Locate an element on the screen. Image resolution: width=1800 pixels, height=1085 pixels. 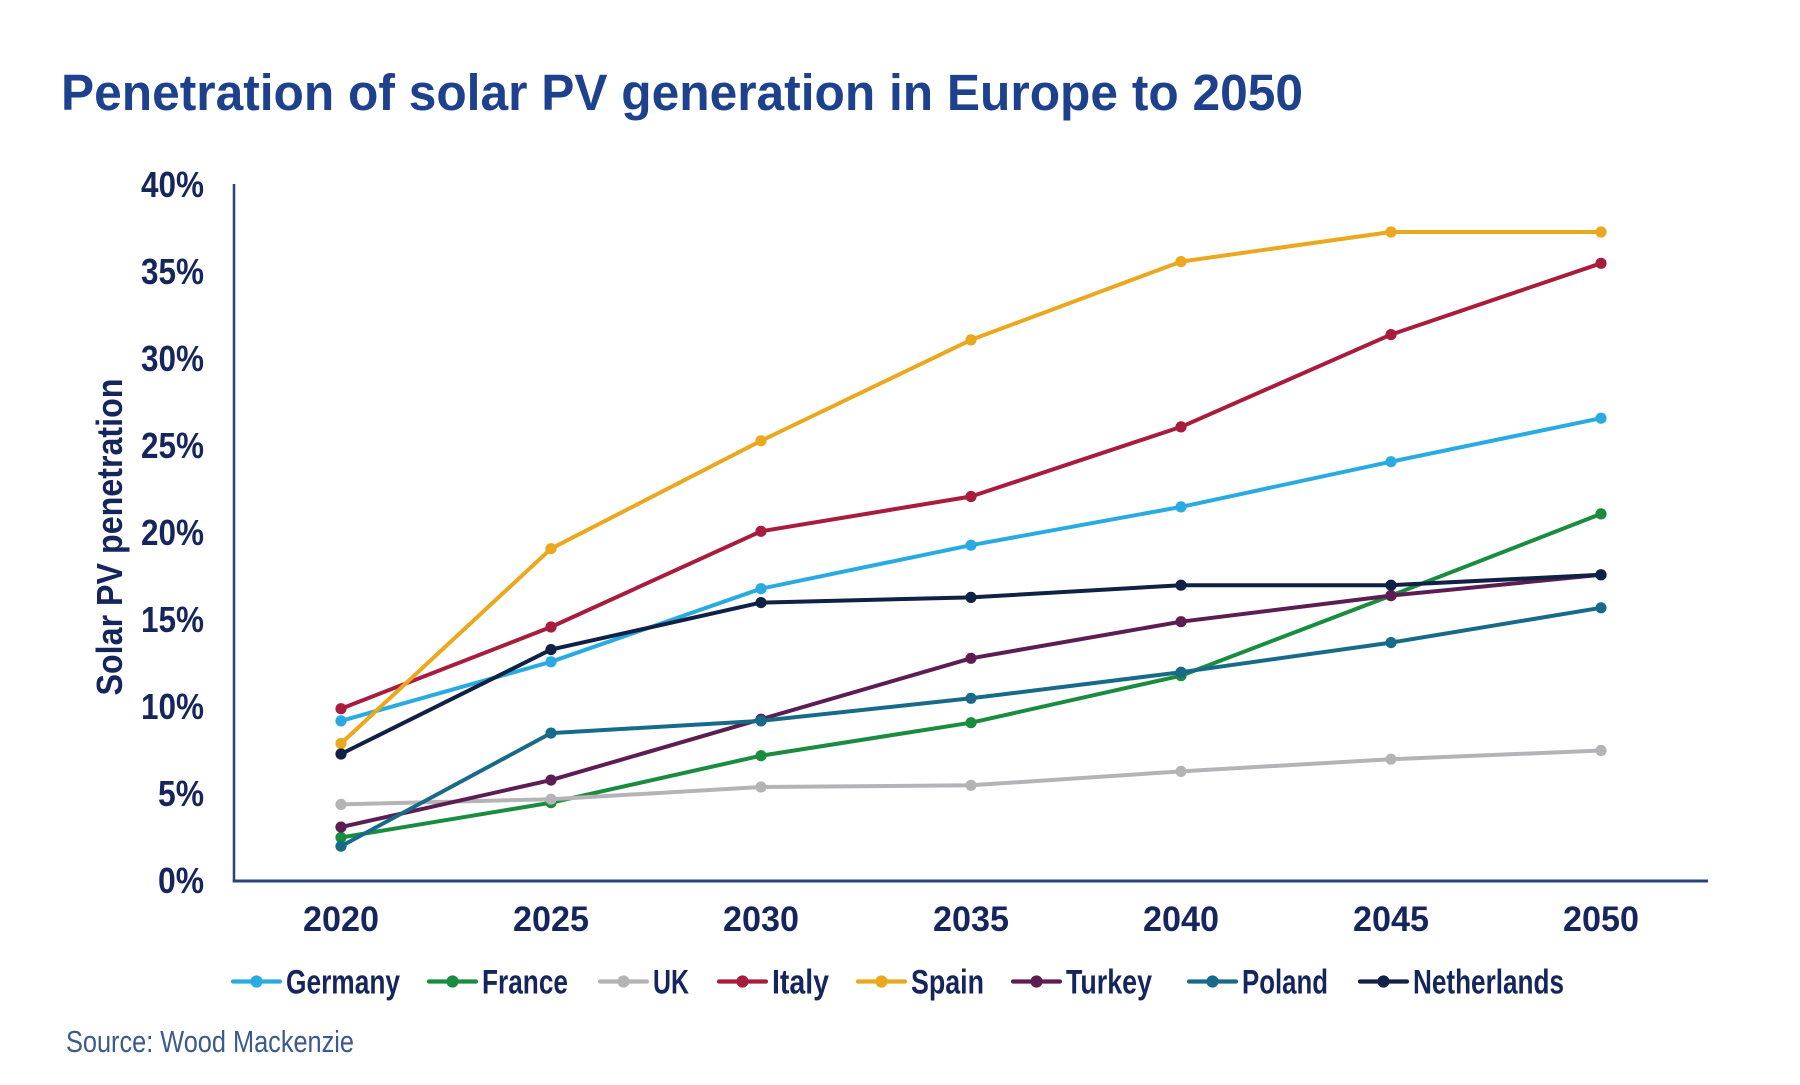
svg-text: 2045 is located at coordinates (1391, 919).